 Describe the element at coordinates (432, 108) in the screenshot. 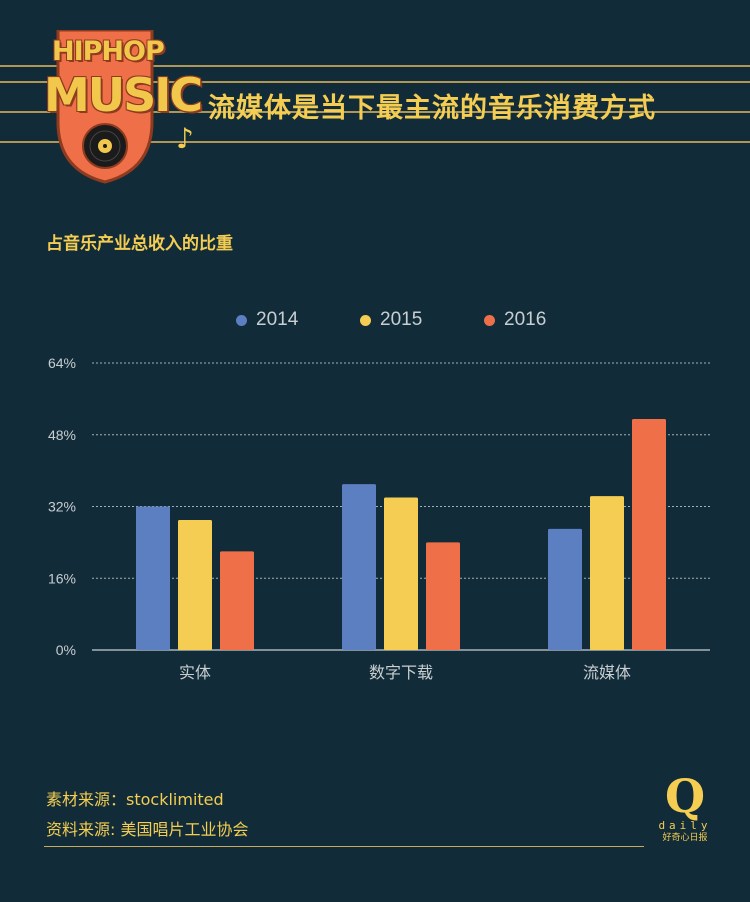

I see `page-title: 流媒体是当下最主流的音乐消费方式` at that location.